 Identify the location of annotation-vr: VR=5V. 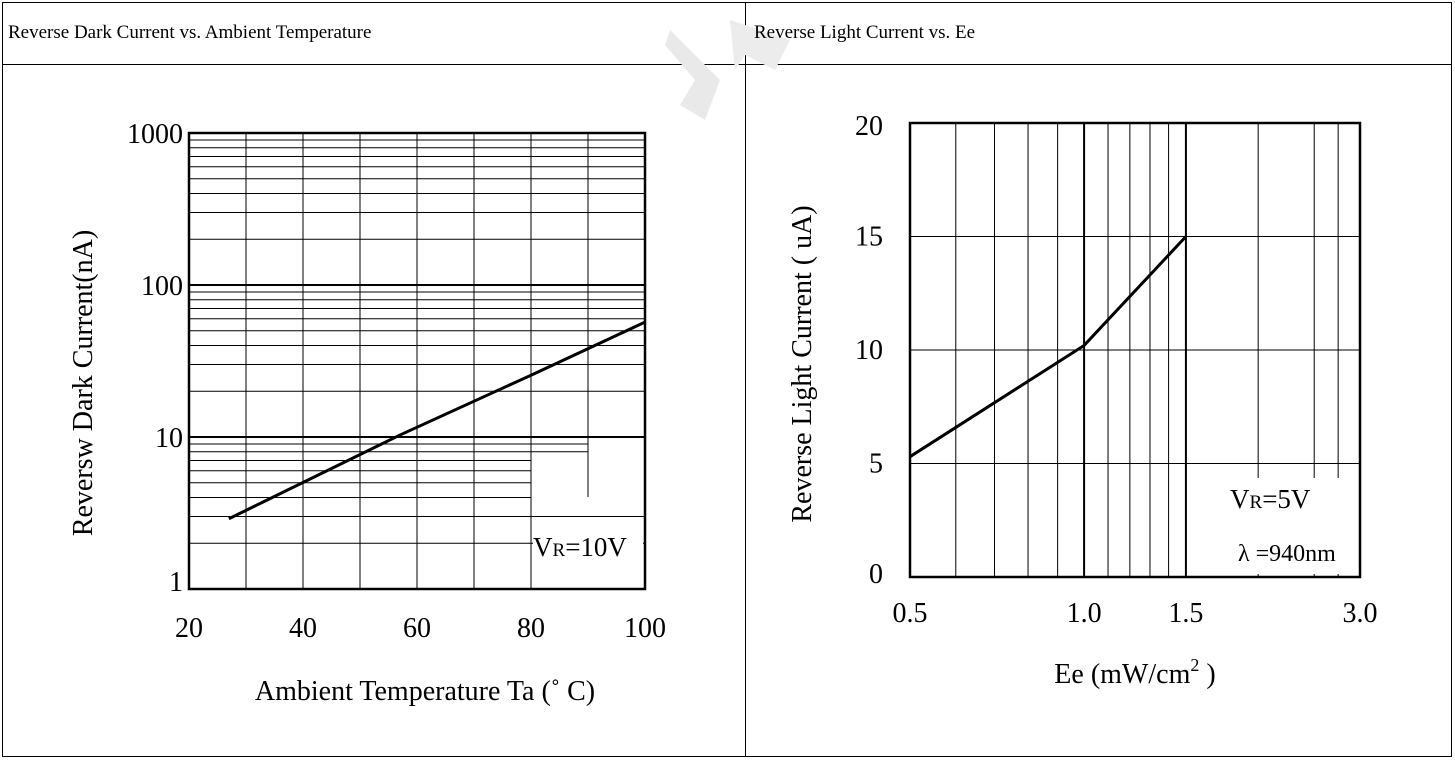
(1270, 499).